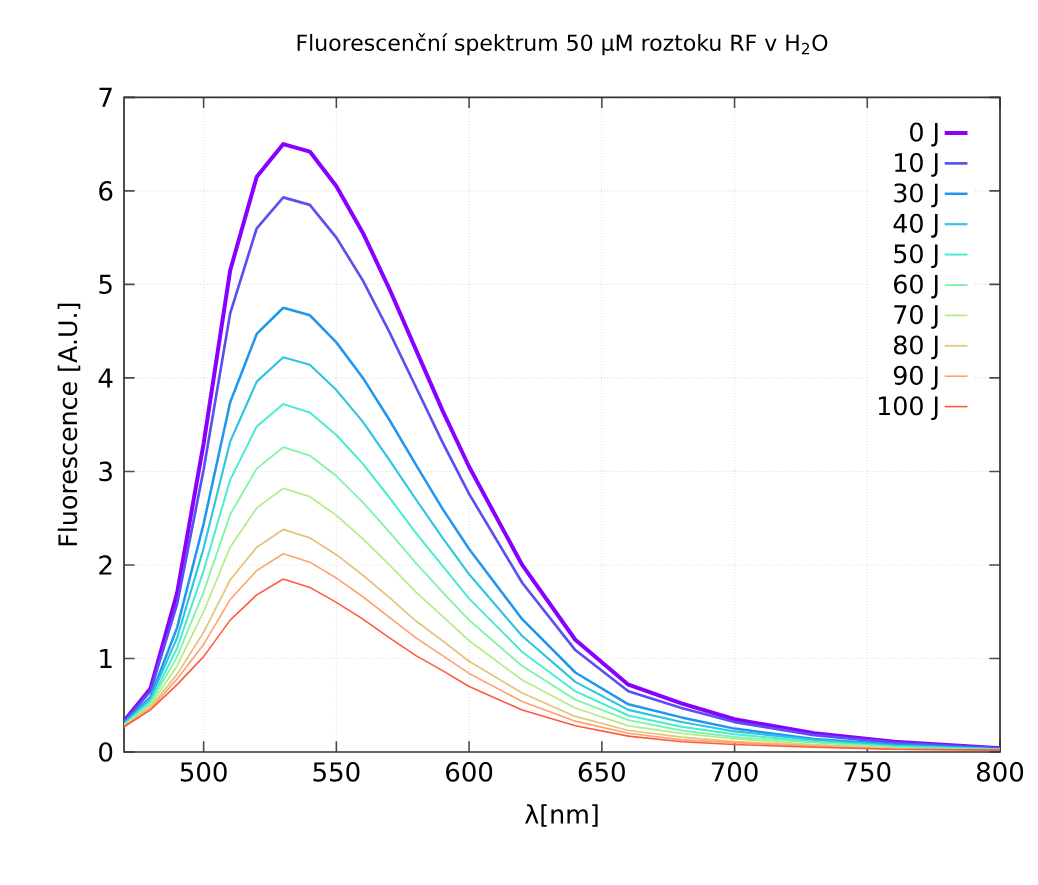 The image size is (1038, 885). Describe the element at coordinates (916, 164) in the screenshot. I see `legend-label: 10 J` at that location.